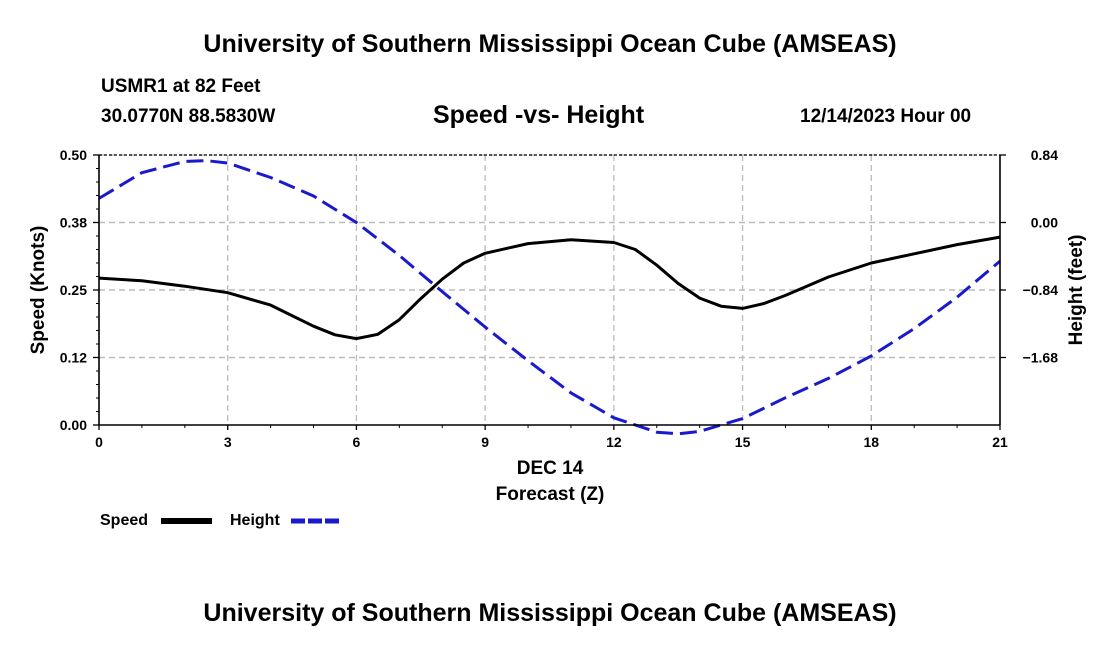  Describe the element at coordinates (73, 425) in the screenshot. I see `y-tick-label-0: 0.00` at that location.